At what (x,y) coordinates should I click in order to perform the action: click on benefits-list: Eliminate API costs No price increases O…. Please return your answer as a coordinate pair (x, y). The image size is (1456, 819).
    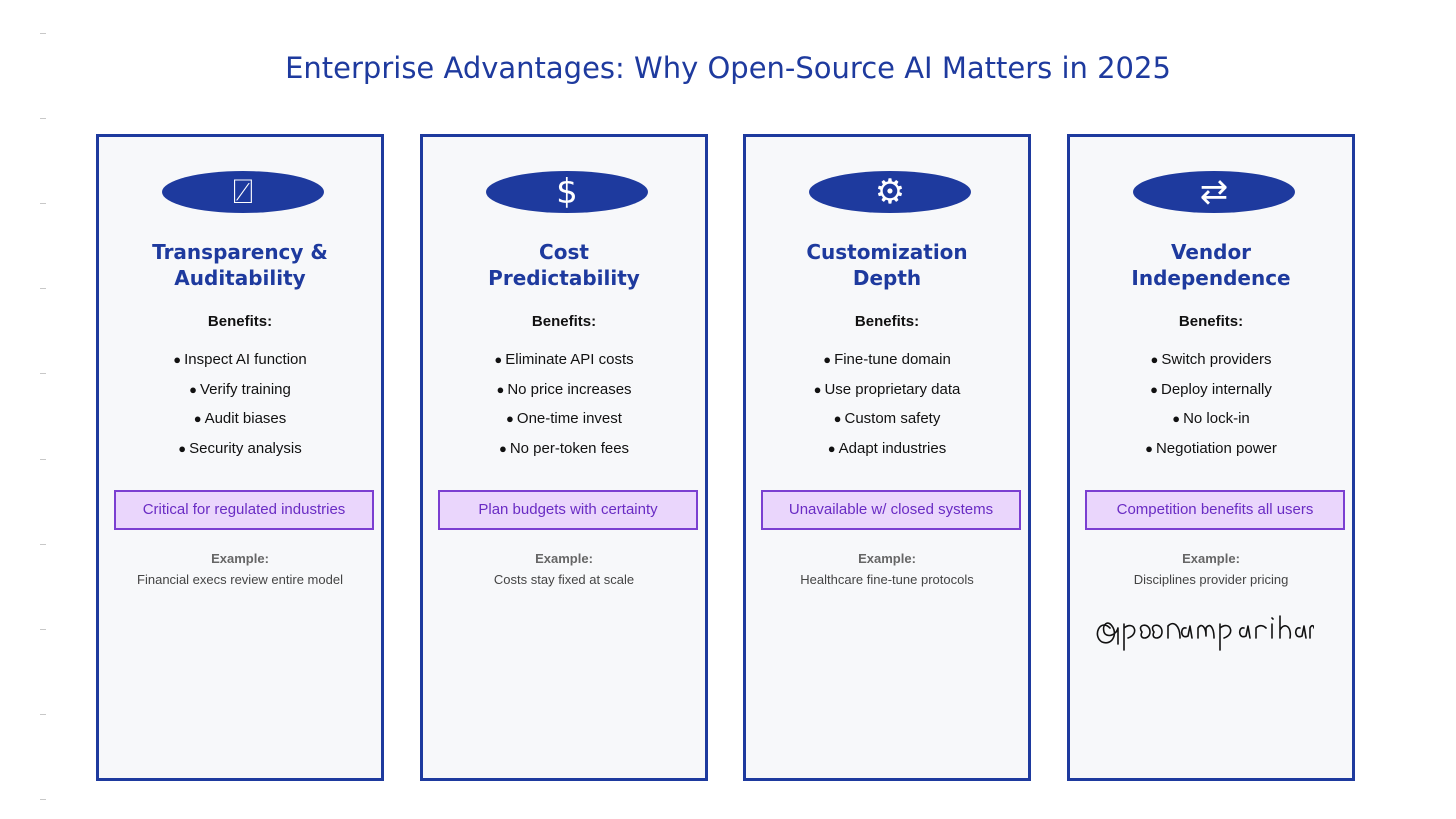
    Looking at the image, I should click on (564, 406).